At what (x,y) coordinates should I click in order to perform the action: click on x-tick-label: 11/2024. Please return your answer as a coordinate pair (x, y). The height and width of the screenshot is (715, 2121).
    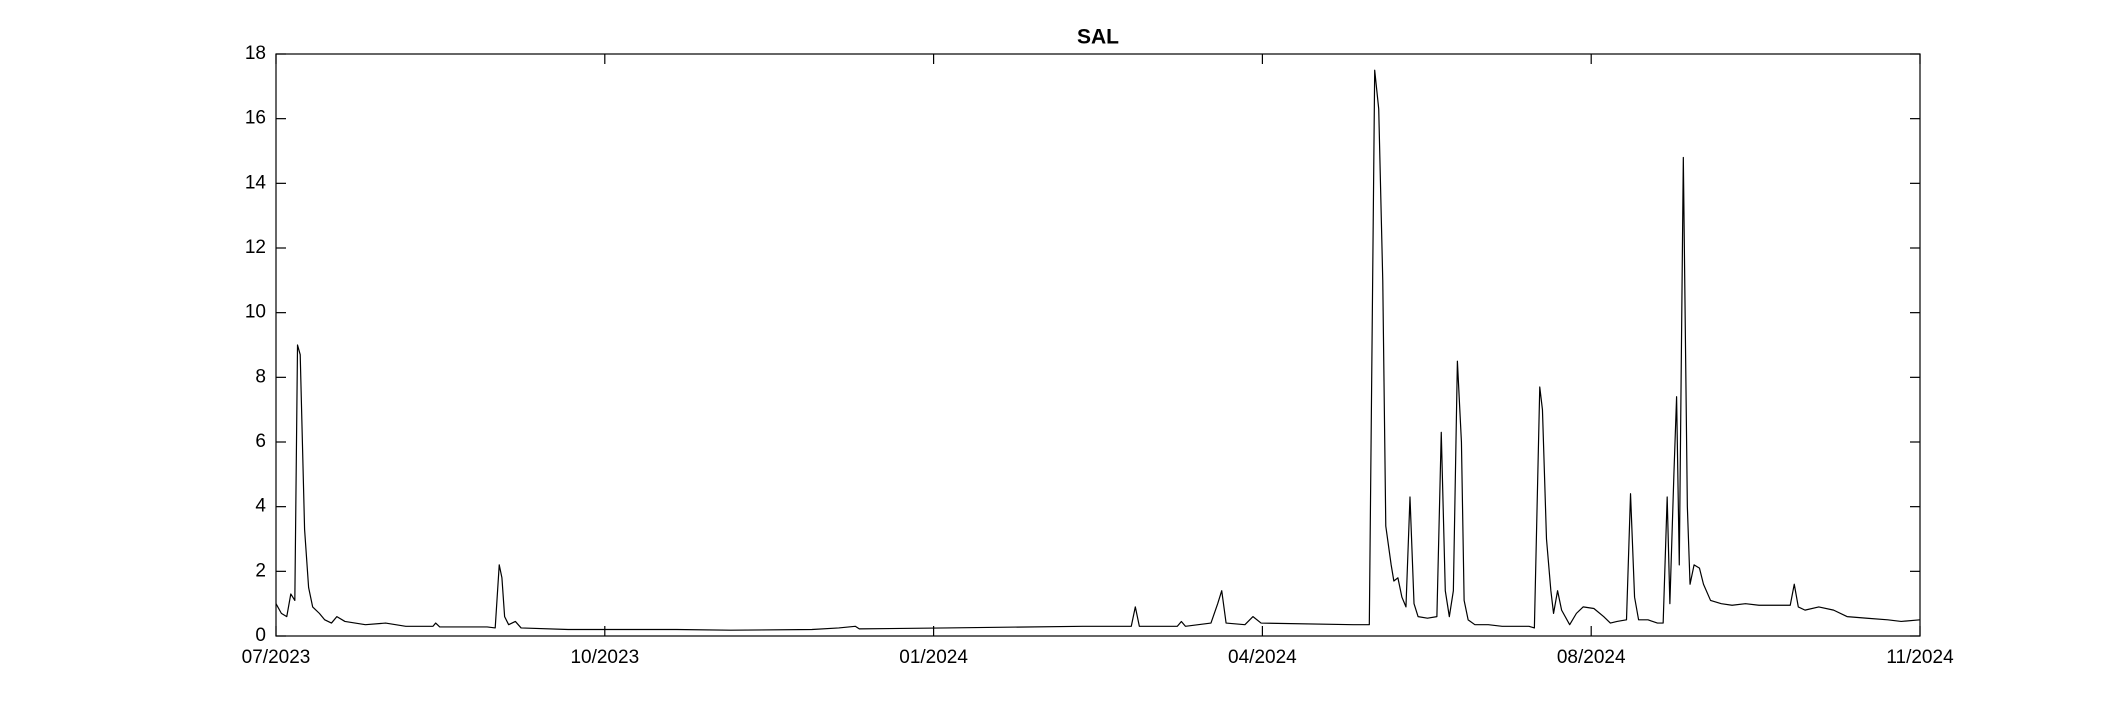
    Looking at the image, I should click on (1920, 657).